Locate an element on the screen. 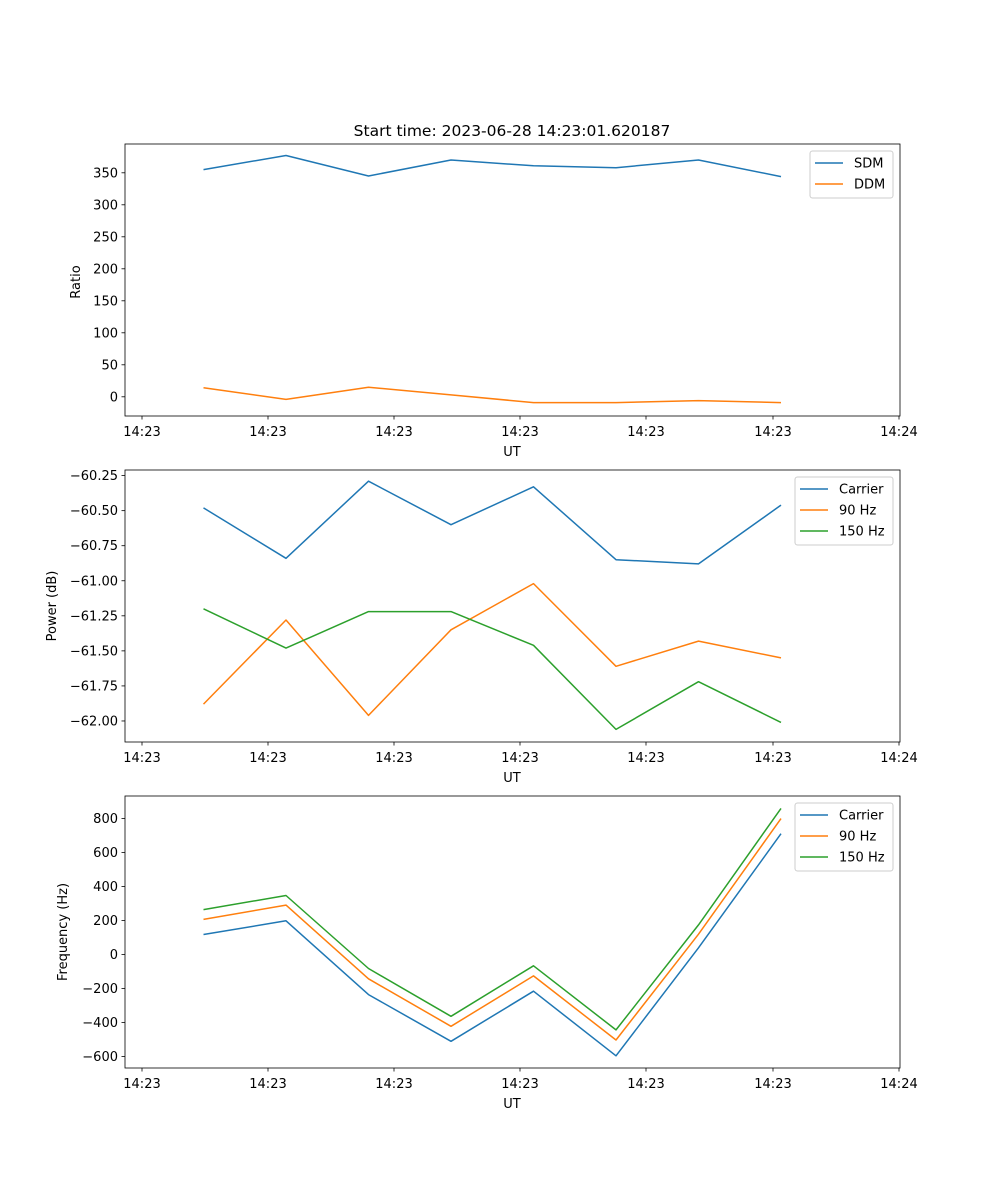 The height and width of the screenshot is (1200, 1000). ratio-y-tick-label: 300 is located at coordinates (105, 205).